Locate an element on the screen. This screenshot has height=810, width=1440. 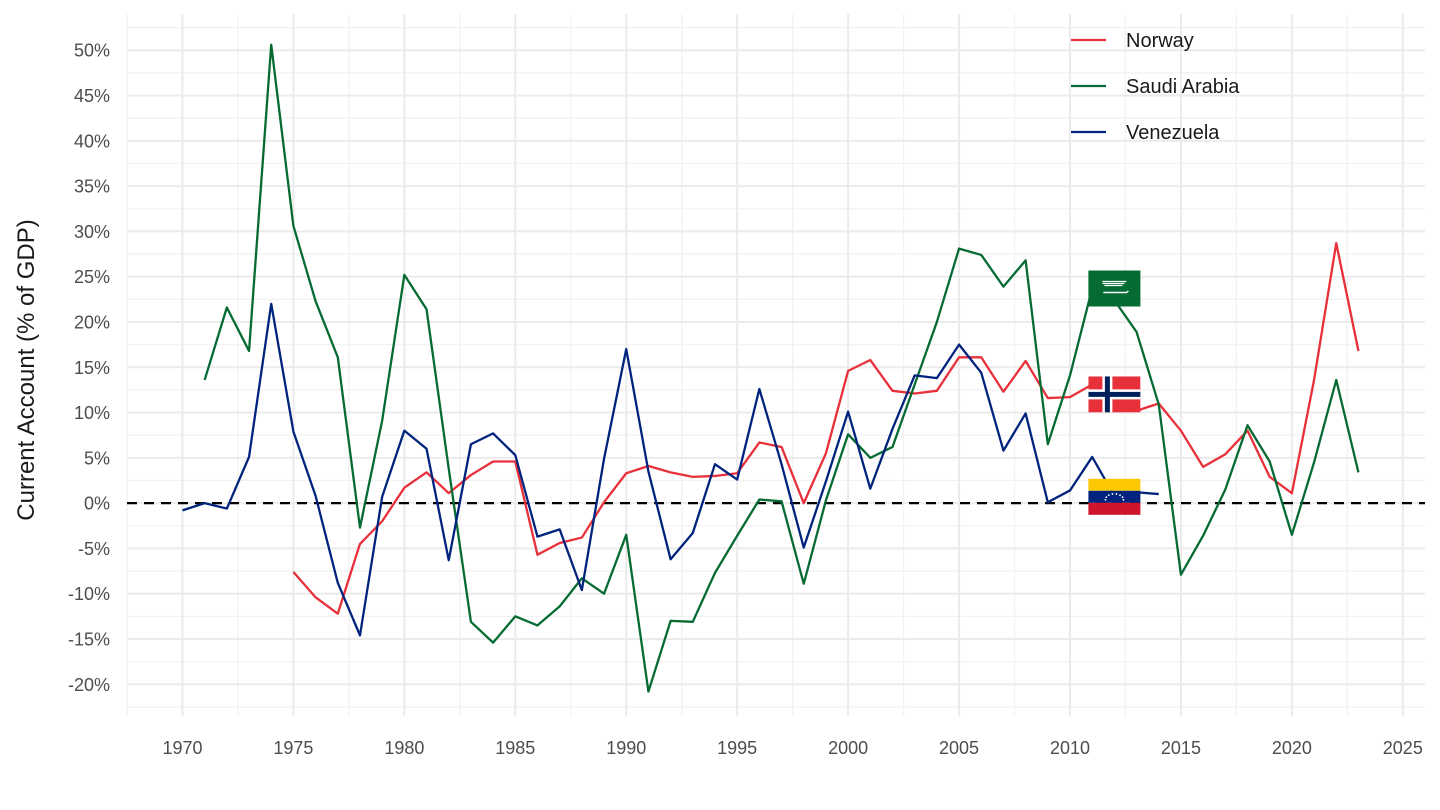
legend-label-venezuela: Venezuela is located at coordinates (1173, 133).